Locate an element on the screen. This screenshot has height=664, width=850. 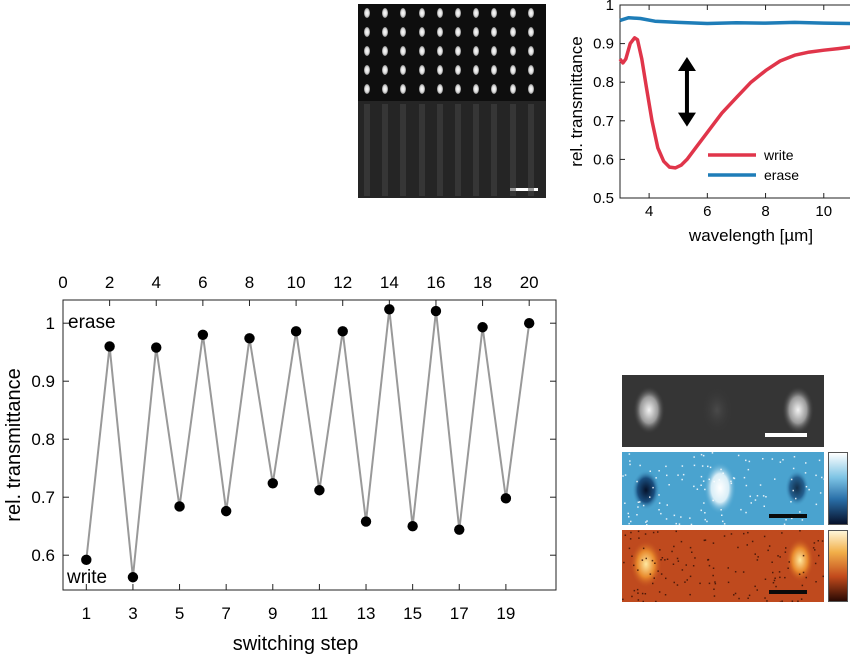
x-tick-label-top: 10 is located at coordinates (296, 282).